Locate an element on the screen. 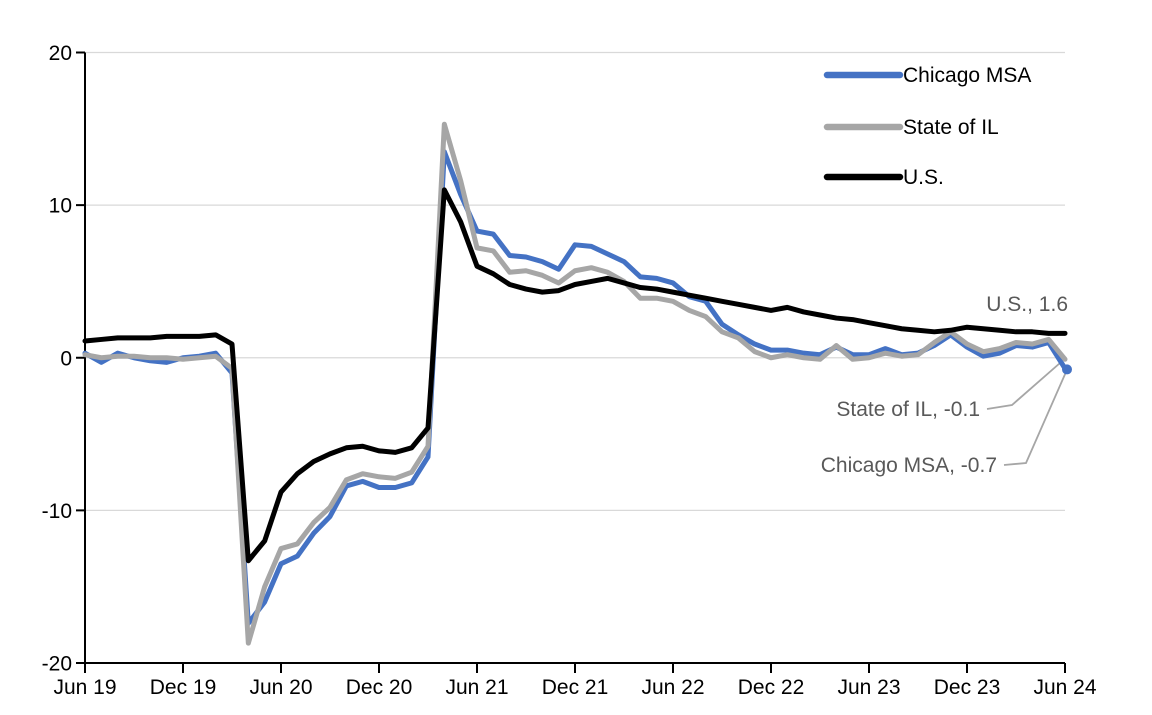 Image resolution: width=1152 pixels, height=715 pixels. state-of-il-leader-line is located at coordinates (1023, 386).